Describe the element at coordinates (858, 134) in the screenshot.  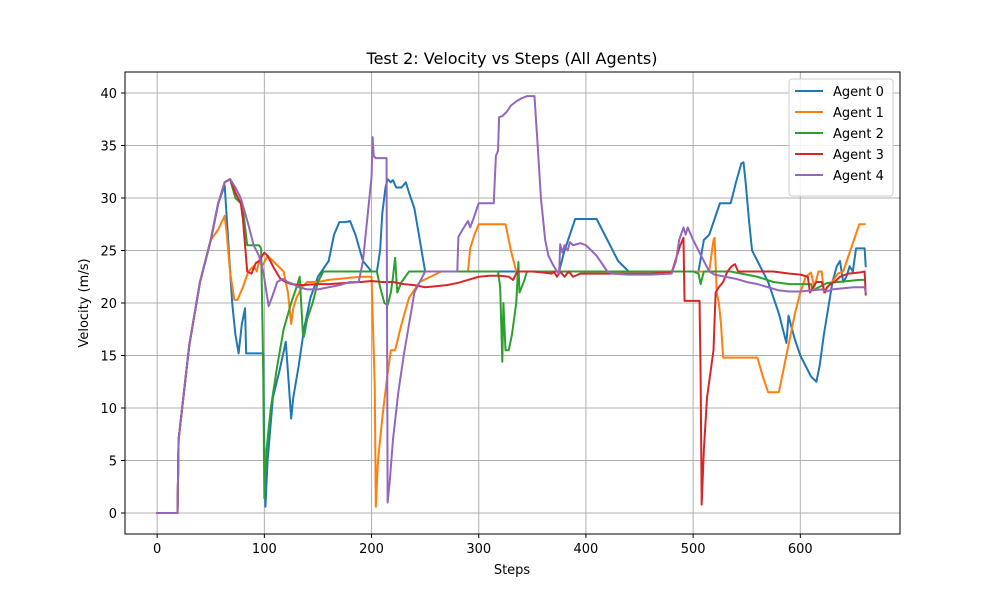
I see `legend-label: Agent 2` at that location.